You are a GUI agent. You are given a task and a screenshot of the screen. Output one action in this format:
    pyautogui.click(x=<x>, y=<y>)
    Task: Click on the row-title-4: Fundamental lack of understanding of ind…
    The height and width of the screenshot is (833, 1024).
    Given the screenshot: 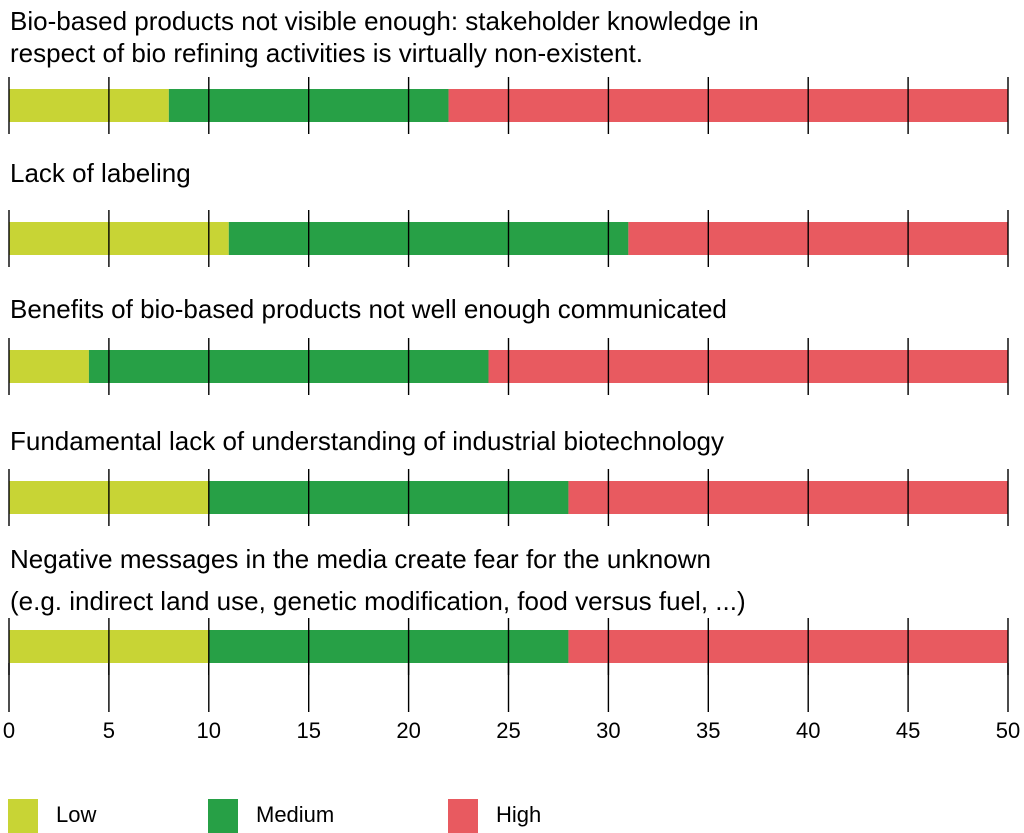 What is the action you would take?
    pyautogui.click(x=367, y=441)
    